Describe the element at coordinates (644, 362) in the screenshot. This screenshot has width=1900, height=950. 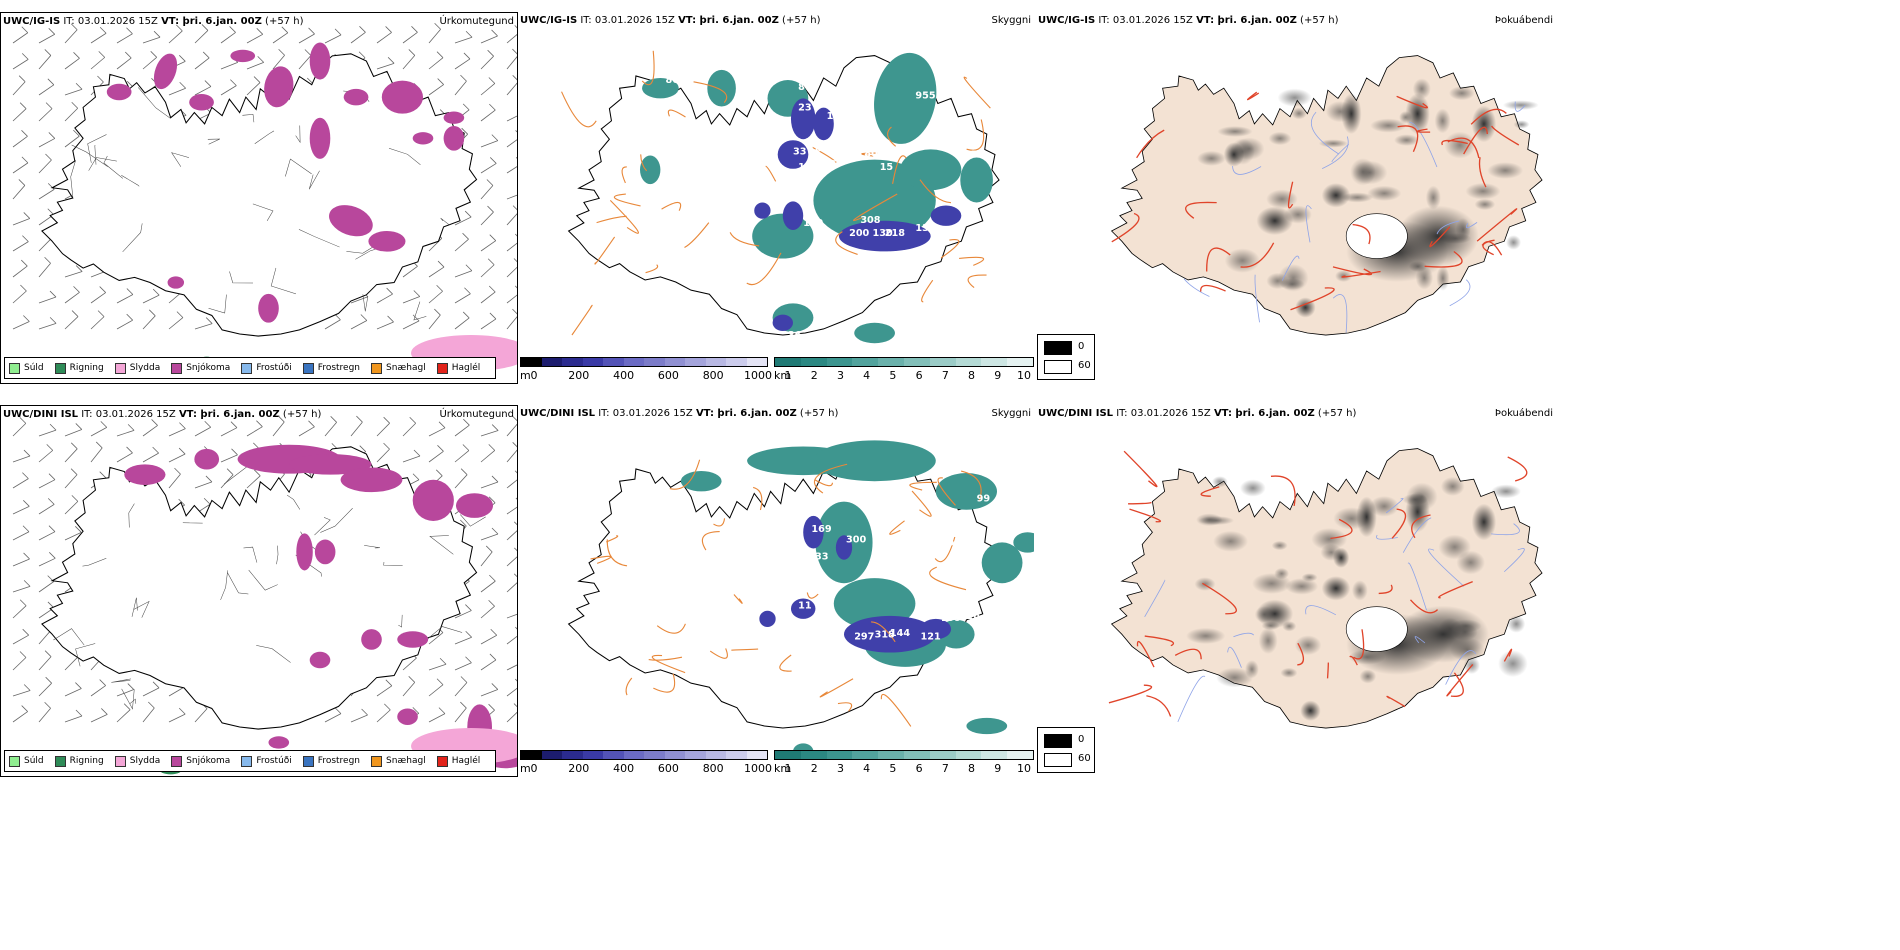
I see `colorbar-strip` at that location.